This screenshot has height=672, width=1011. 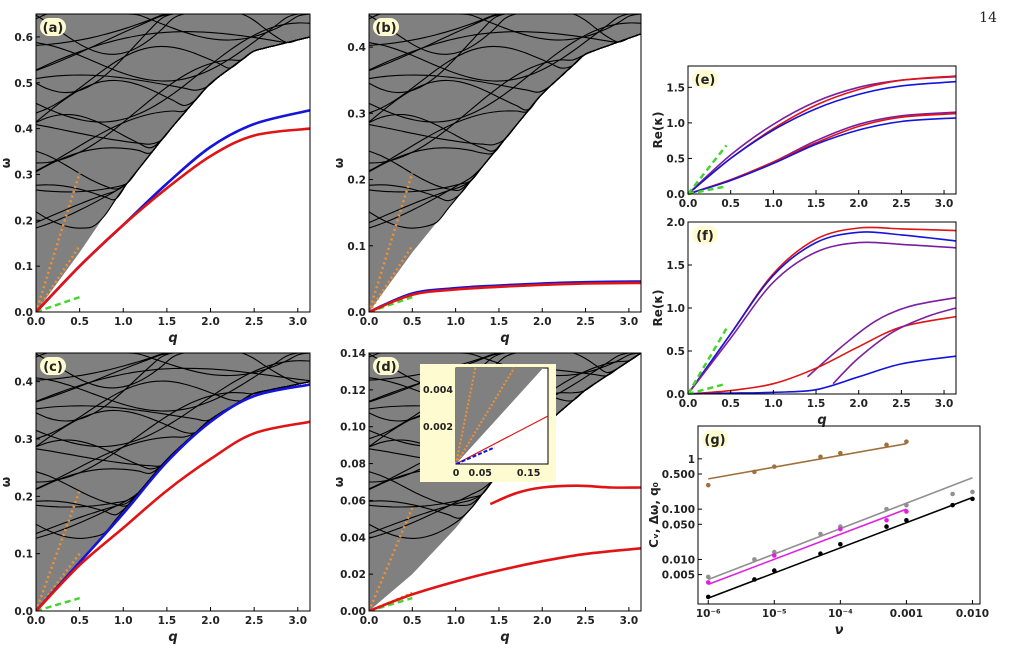 What do you see at coordinates (353, 575) in the screenshot?
I see `y-tick-label: 0.02` at bounding box center [353, 575].